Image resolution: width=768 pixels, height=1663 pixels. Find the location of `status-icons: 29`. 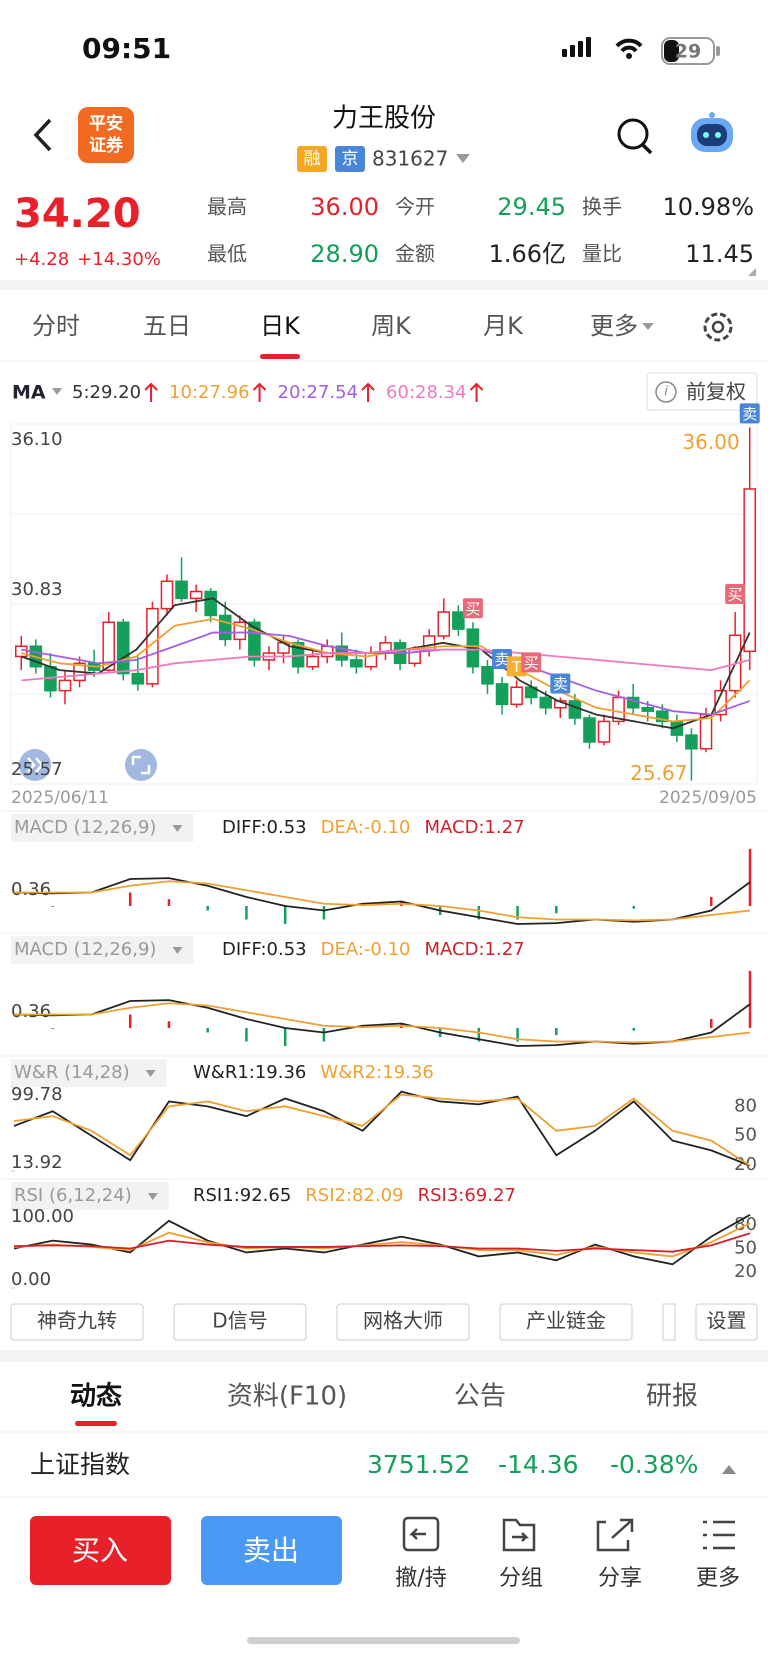

status-icons: 29 is located at coordinates (641, 51).